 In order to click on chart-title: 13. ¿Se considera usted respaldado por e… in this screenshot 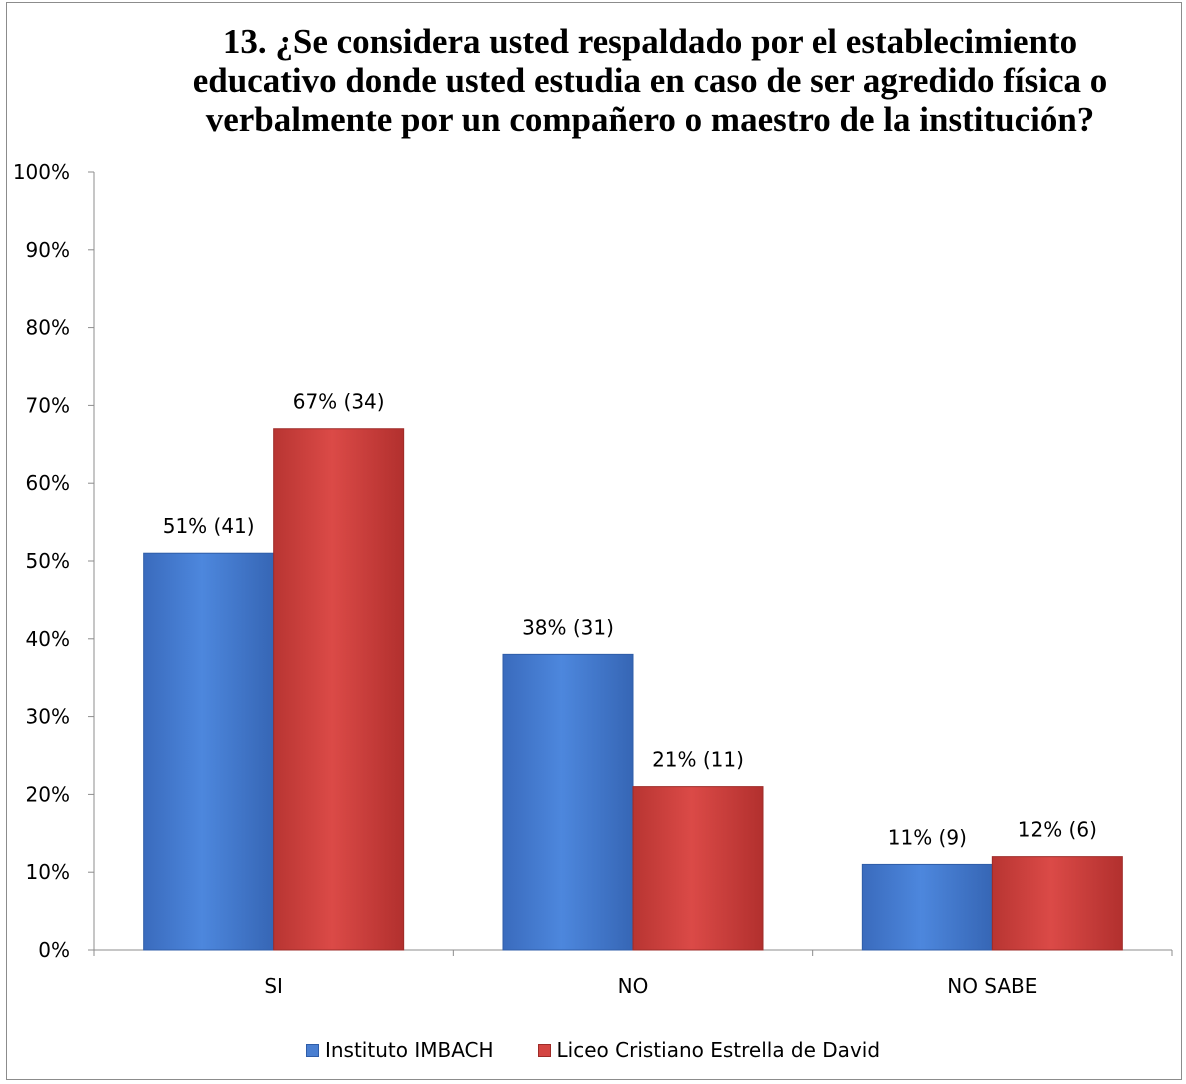, I will do `click(650, 80)`.